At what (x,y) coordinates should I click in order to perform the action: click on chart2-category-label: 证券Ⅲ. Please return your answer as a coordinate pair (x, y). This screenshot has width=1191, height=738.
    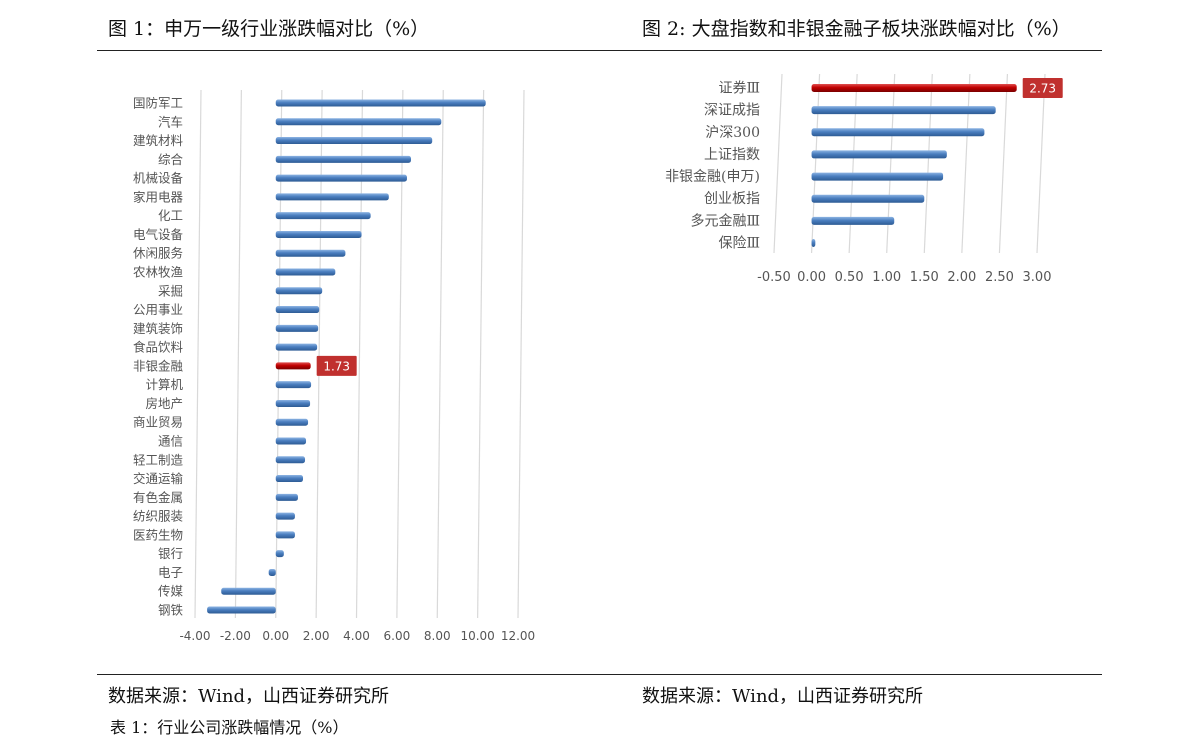
    Looking at the image, I should click on (739, 89).